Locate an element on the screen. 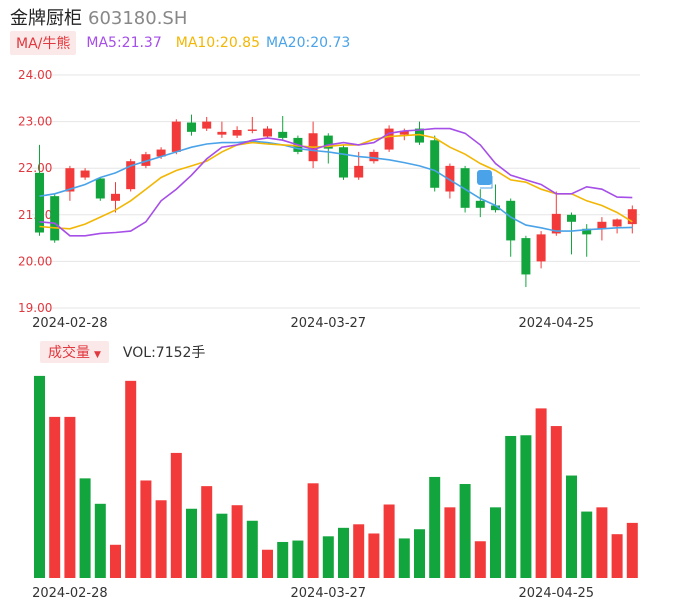  volume-legend: 成交量 ▼ VOL:7152手 is located at coordinates (122, 352).